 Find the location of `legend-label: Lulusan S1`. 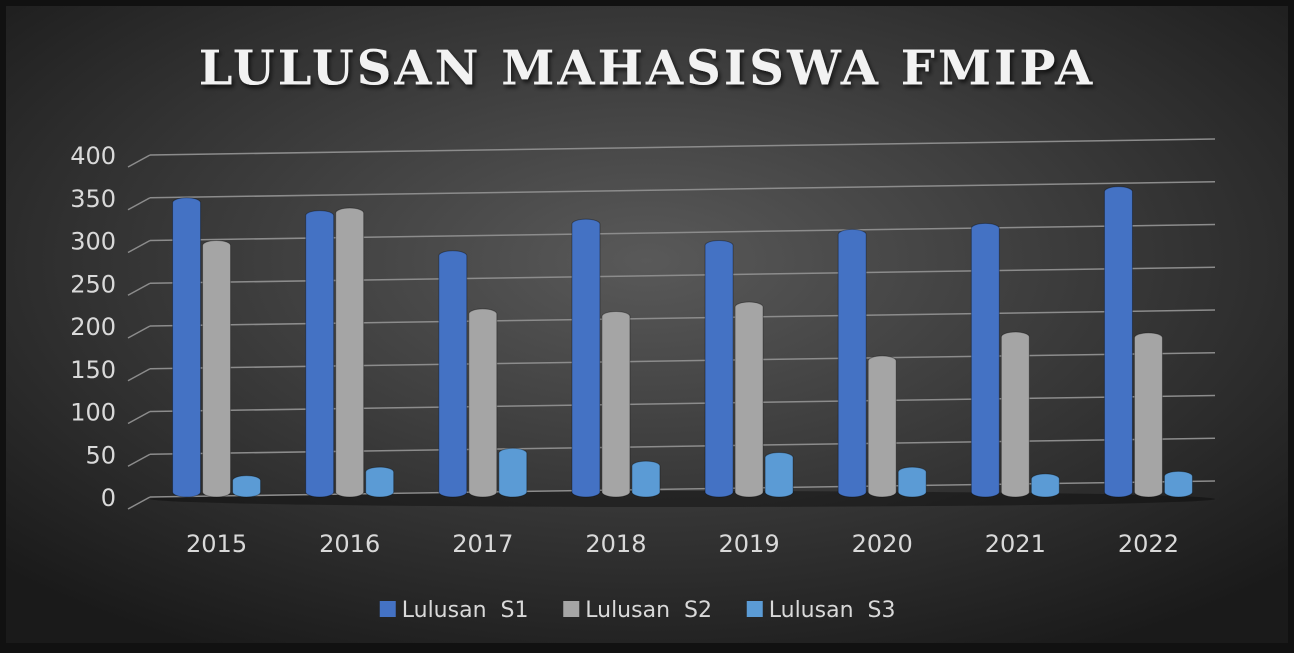

legend-label: Lulusan S1 is located at coordinates (465, 610).